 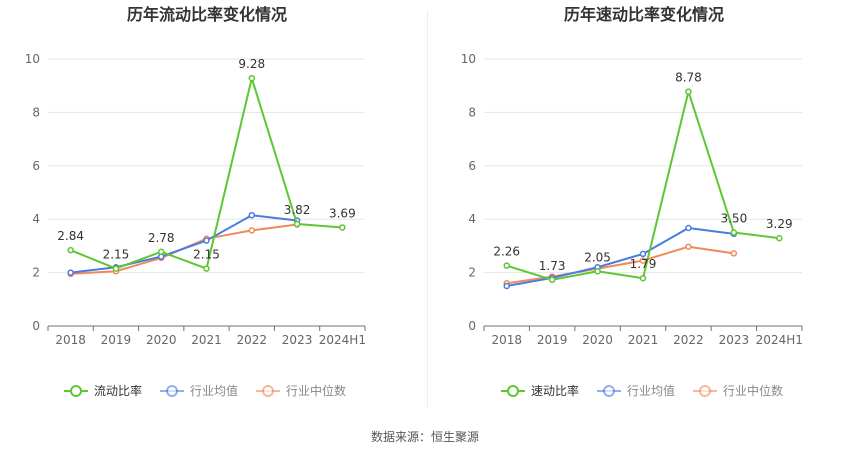 What do you see at coordinates (552, 266) in the screenshot?
I see `chart2-data-label: 1.73` at bounding box center [552, 266].